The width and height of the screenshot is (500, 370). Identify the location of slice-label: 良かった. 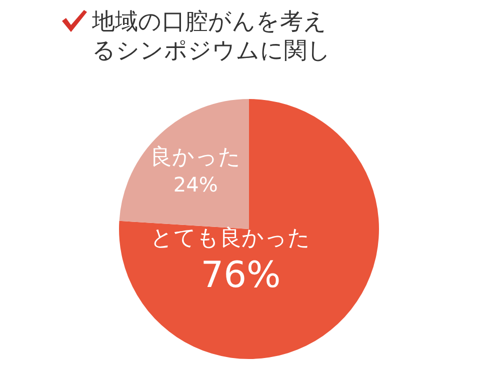
(196, 157).